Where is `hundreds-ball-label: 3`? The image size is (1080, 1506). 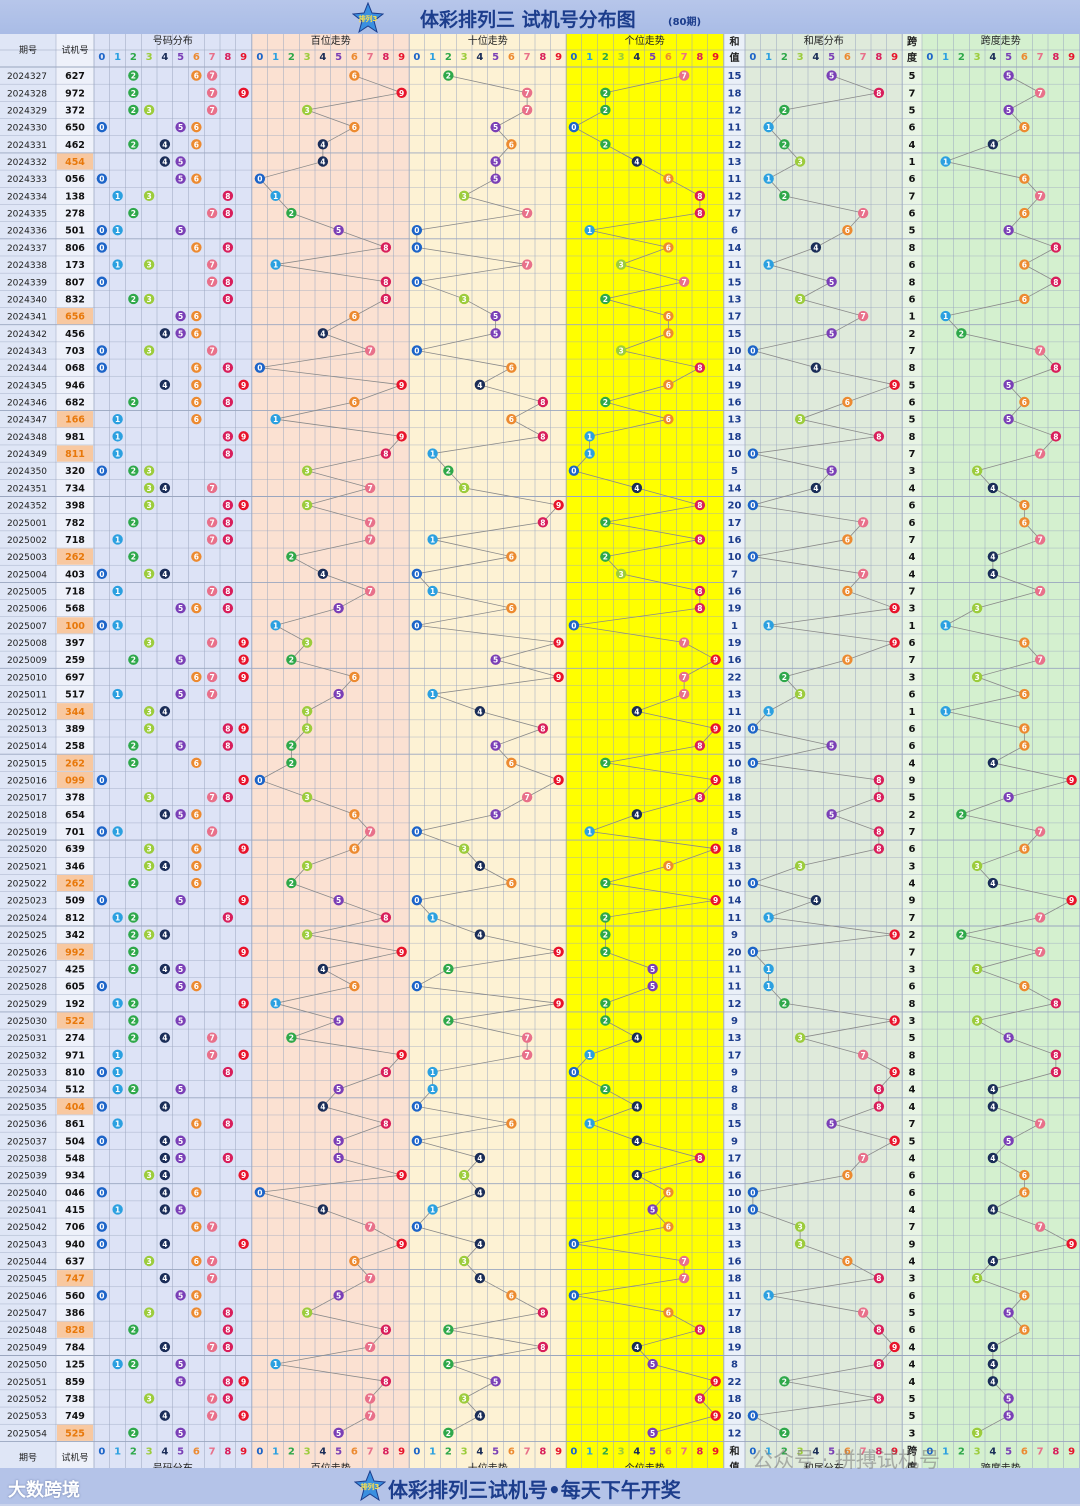
hundreds-ball-label: 3 is located at coordinates (307, 110).